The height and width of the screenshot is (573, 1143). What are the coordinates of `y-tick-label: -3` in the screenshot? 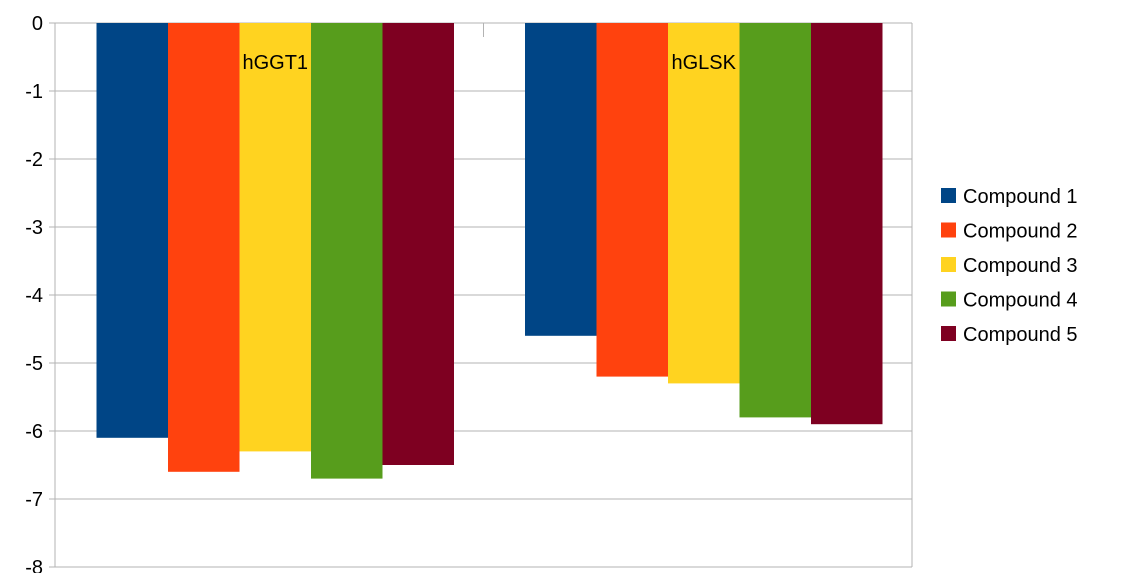 It's located at (34, 228).